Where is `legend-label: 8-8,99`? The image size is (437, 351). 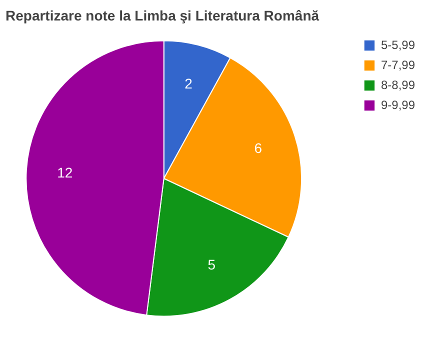
legend-label: 8-8,99 is located at coordinates (397, 85).